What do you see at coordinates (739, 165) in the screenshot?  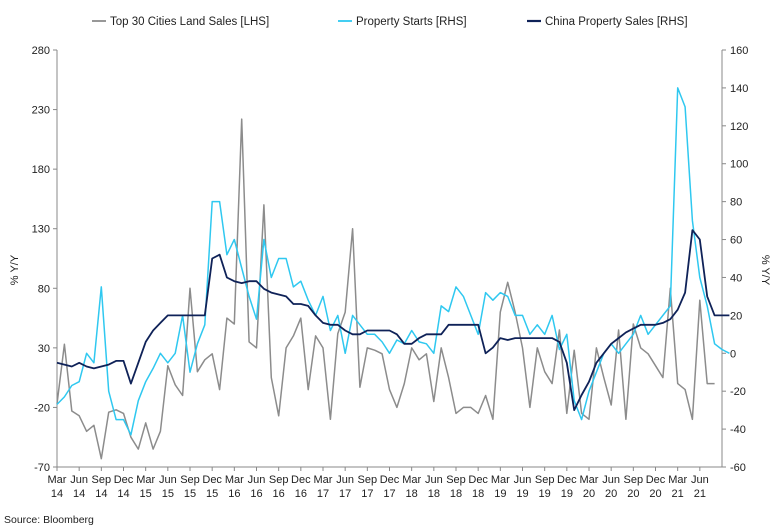 I see `right-tick-label: 100` at bounding box center [739, 165].